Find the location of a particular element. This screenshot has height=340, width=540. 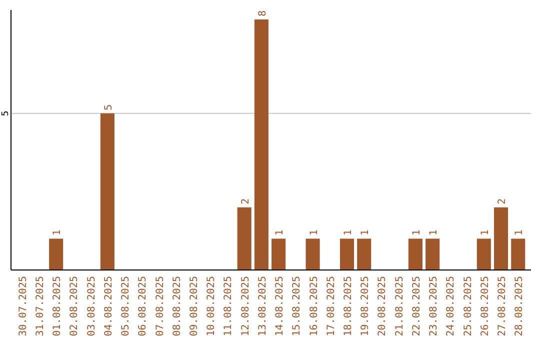

x-tick-label: 01.08.2025 is located at coordinates (58, 306).